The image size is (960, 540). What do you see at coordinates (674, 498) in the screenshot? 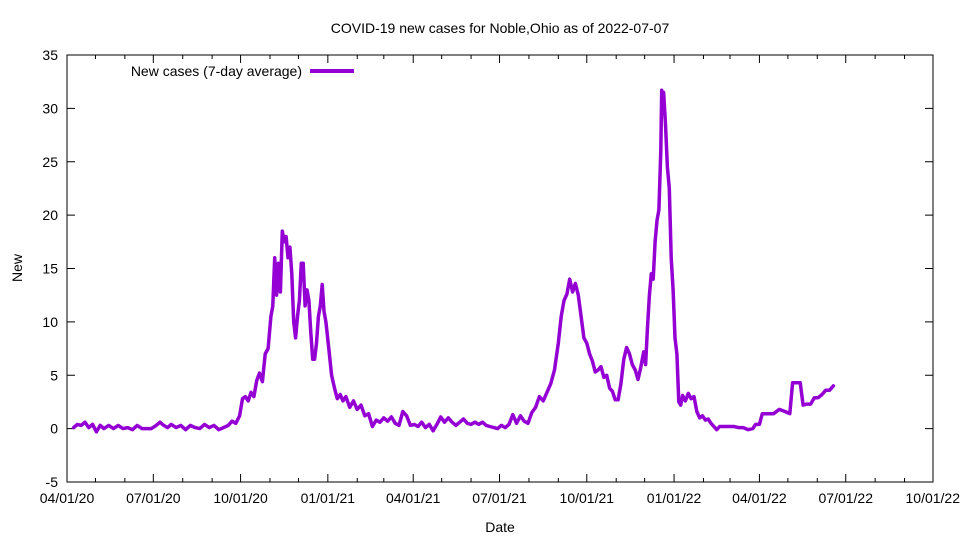
I see `x-tick-label: 01/01/22` at bounding box center [674, 498].